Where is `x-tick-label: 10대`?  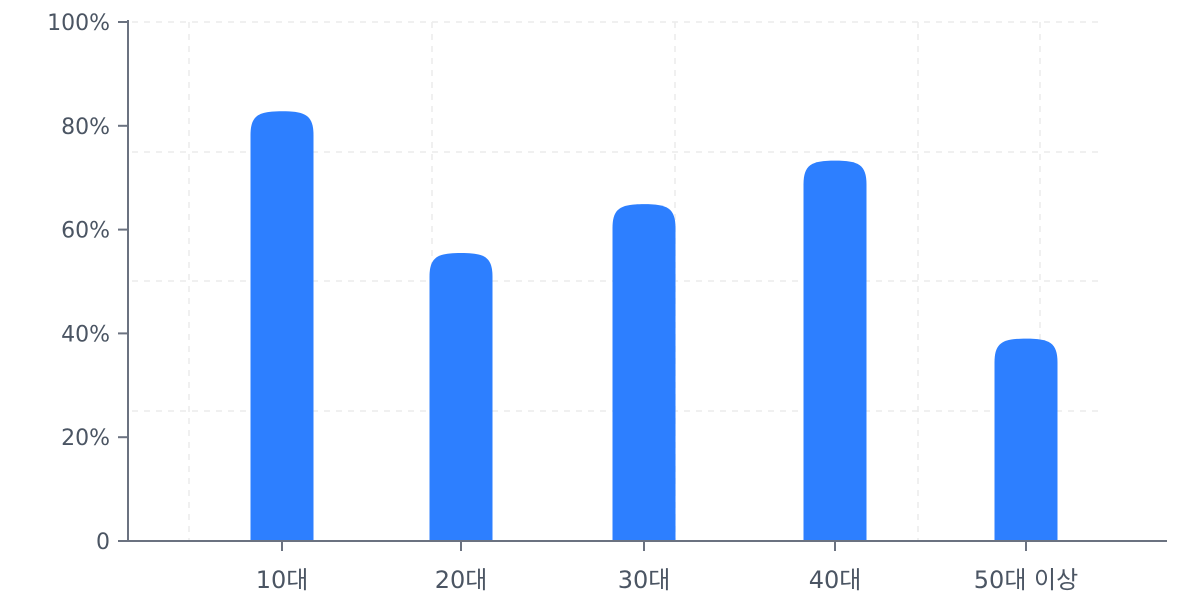 x-tick-label: 10대 is located at coordinates (282, 580).